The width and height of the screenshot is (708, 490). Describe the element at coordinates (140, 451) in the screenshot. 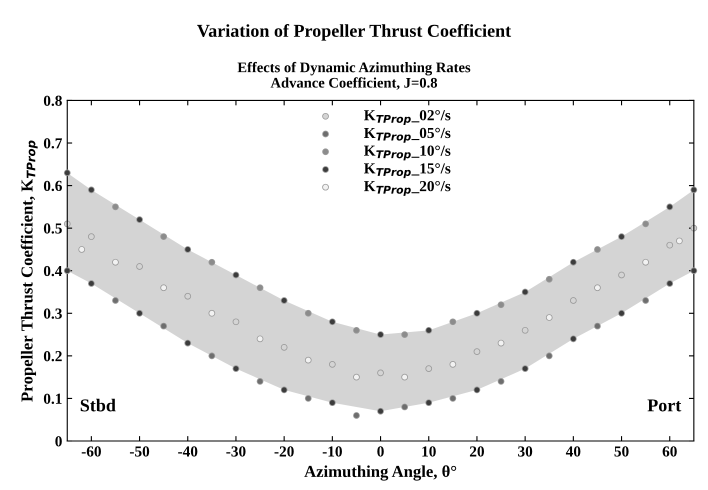

I see `x-tick-label: -50` at that location.